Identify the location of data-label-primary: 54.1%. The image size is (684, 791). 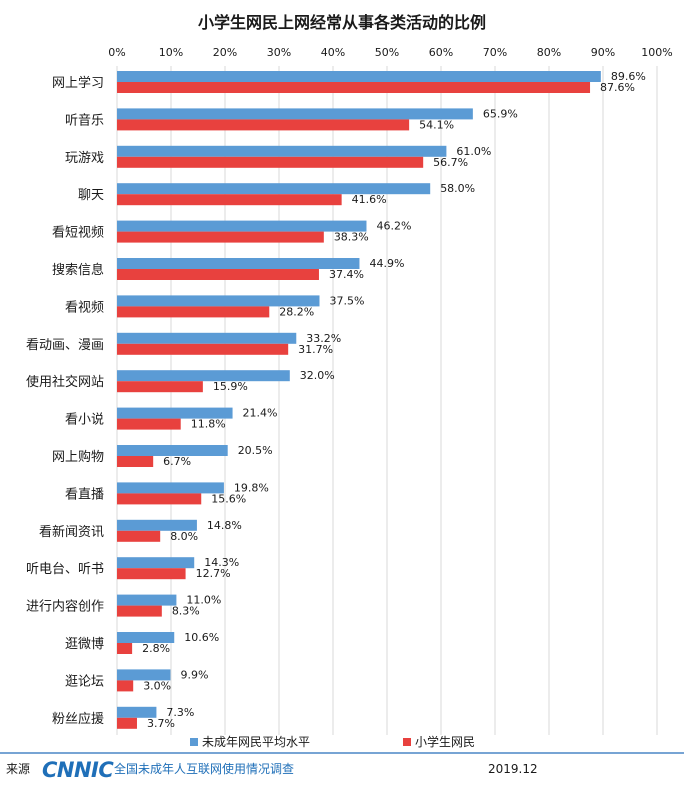
(436, 124).